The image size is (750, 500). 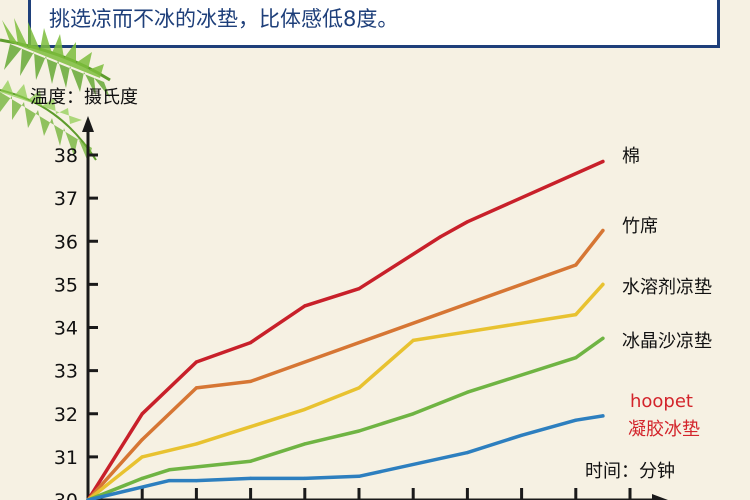 I want to click on x-axis-arrow, so click(x=660, y=497).